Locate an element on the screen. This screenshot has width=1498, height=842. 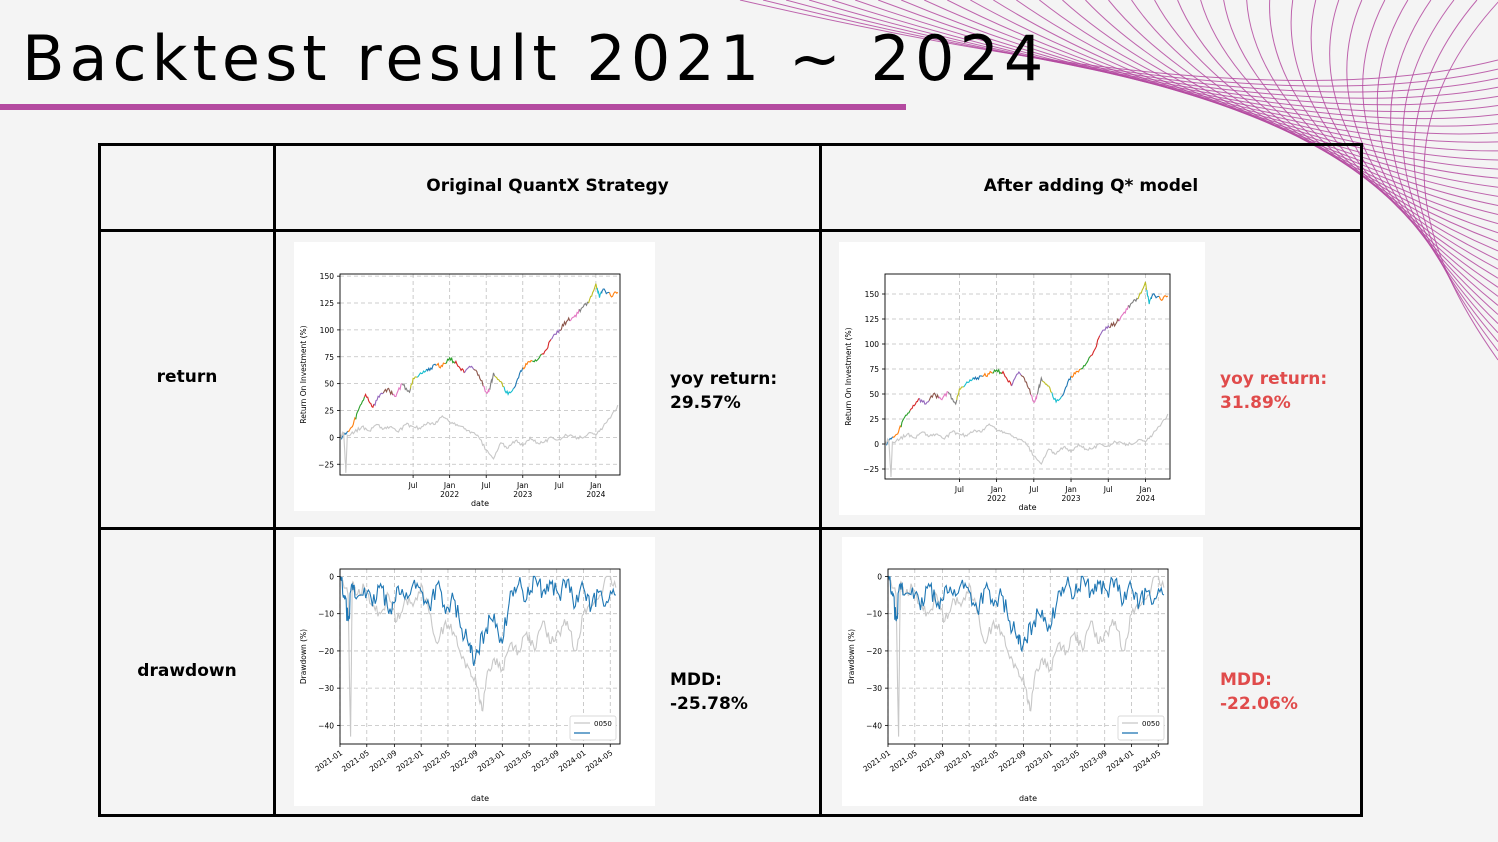
metric-value: -25.78% is located at coordinates (709, 704).